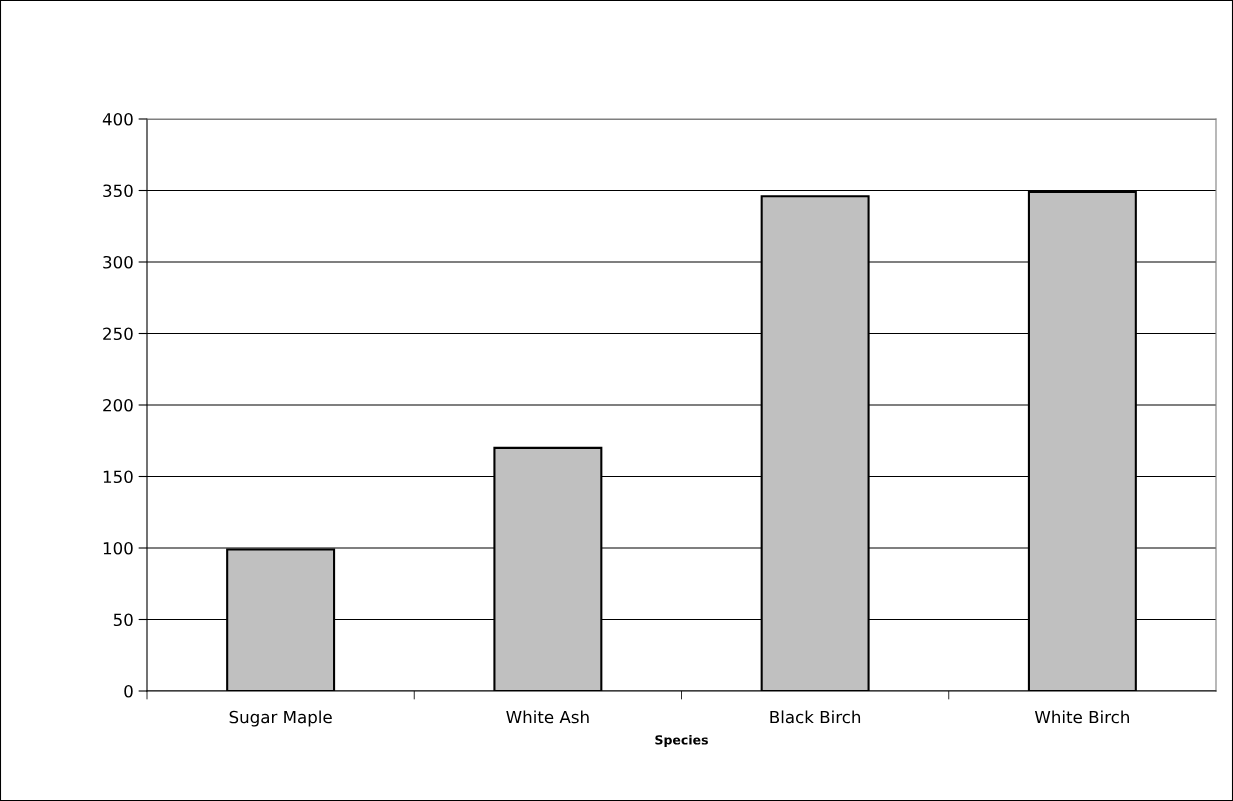 Image resolution: width=1233 pixels, height=801 pixels. I want to click on x-tick-label: Black Birch, so click(815, 717).